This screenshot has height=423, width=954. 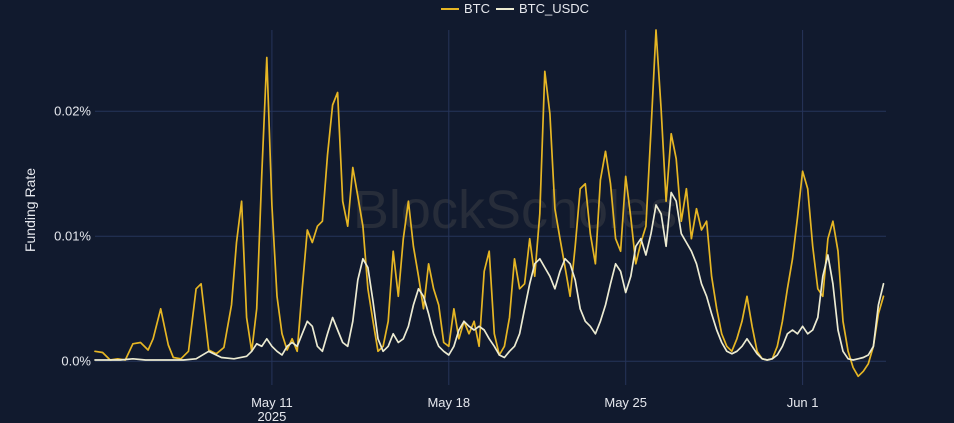 I want to click on x-tick-label: Jun 1, so click(x=803, y=402).